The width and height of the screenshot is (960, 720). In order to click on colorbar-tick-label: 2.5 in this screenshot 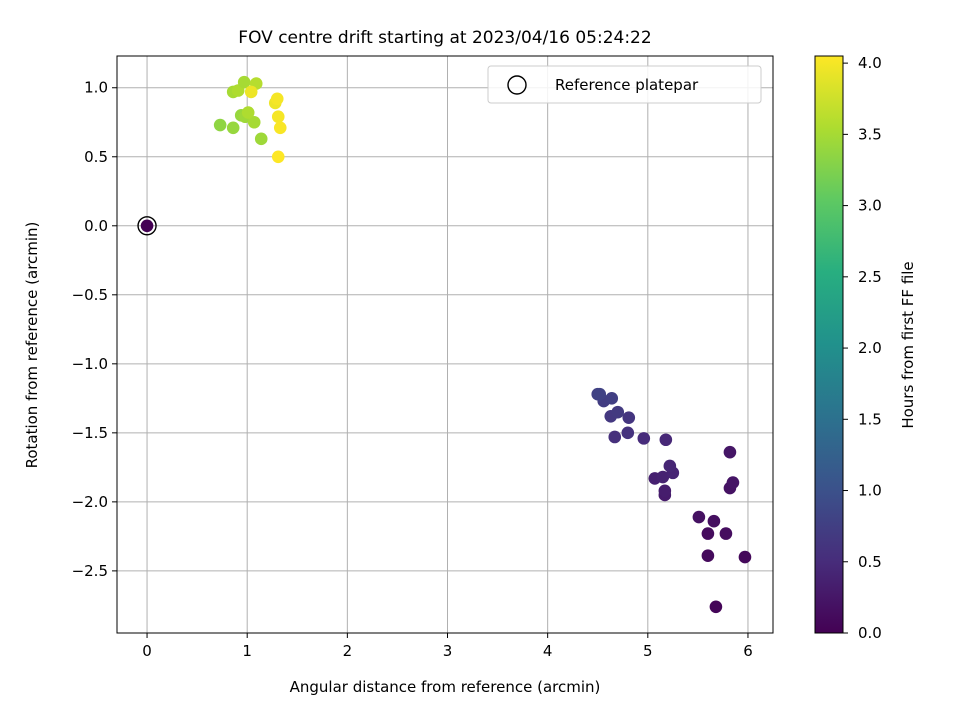, I will do `click(870, 277)`.